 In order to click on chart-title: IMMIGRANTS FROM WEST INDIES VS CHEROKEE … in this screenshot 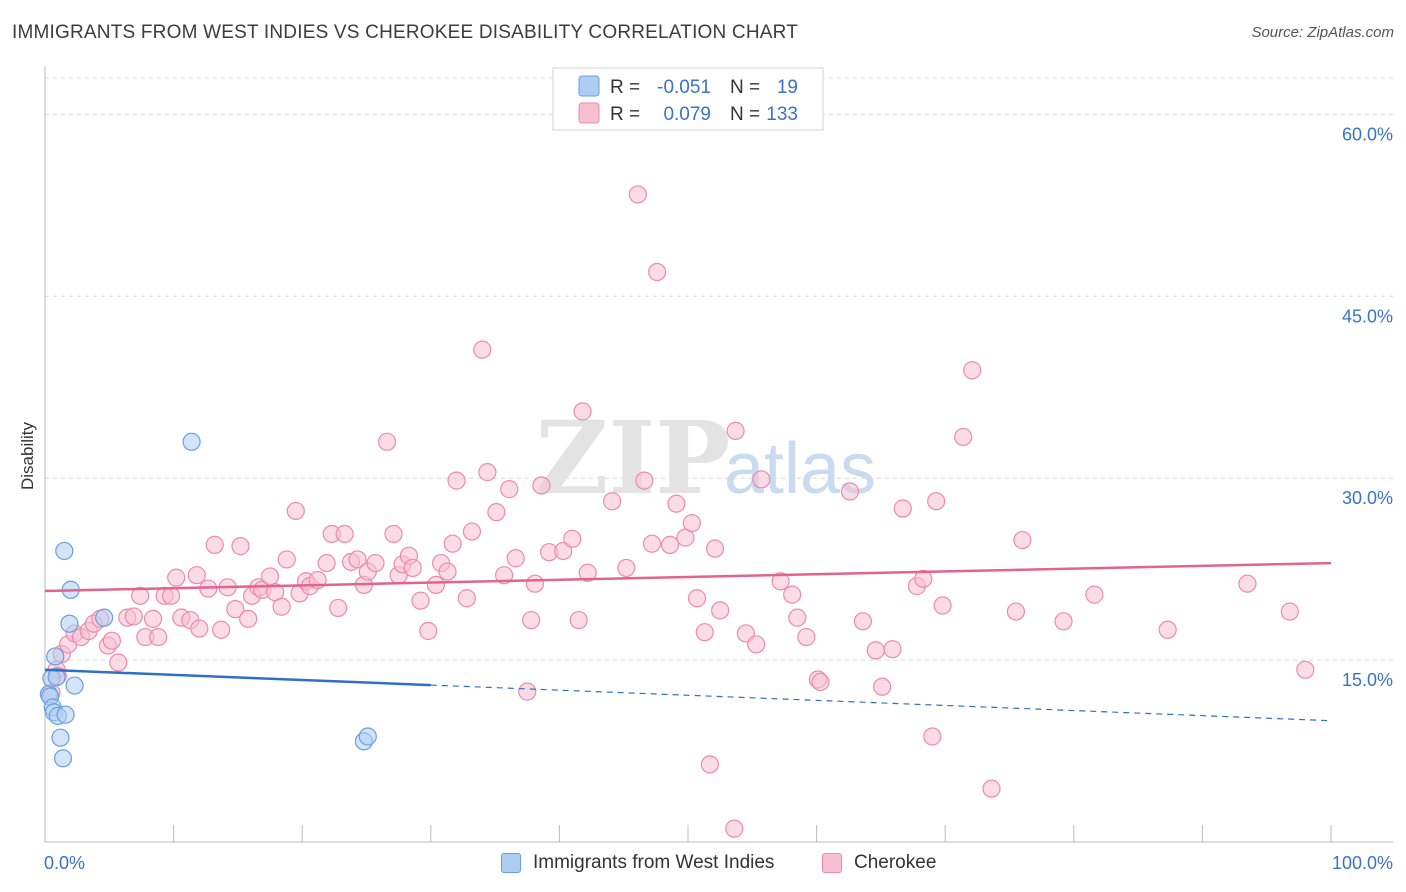, I will do `click(405, 32)`.